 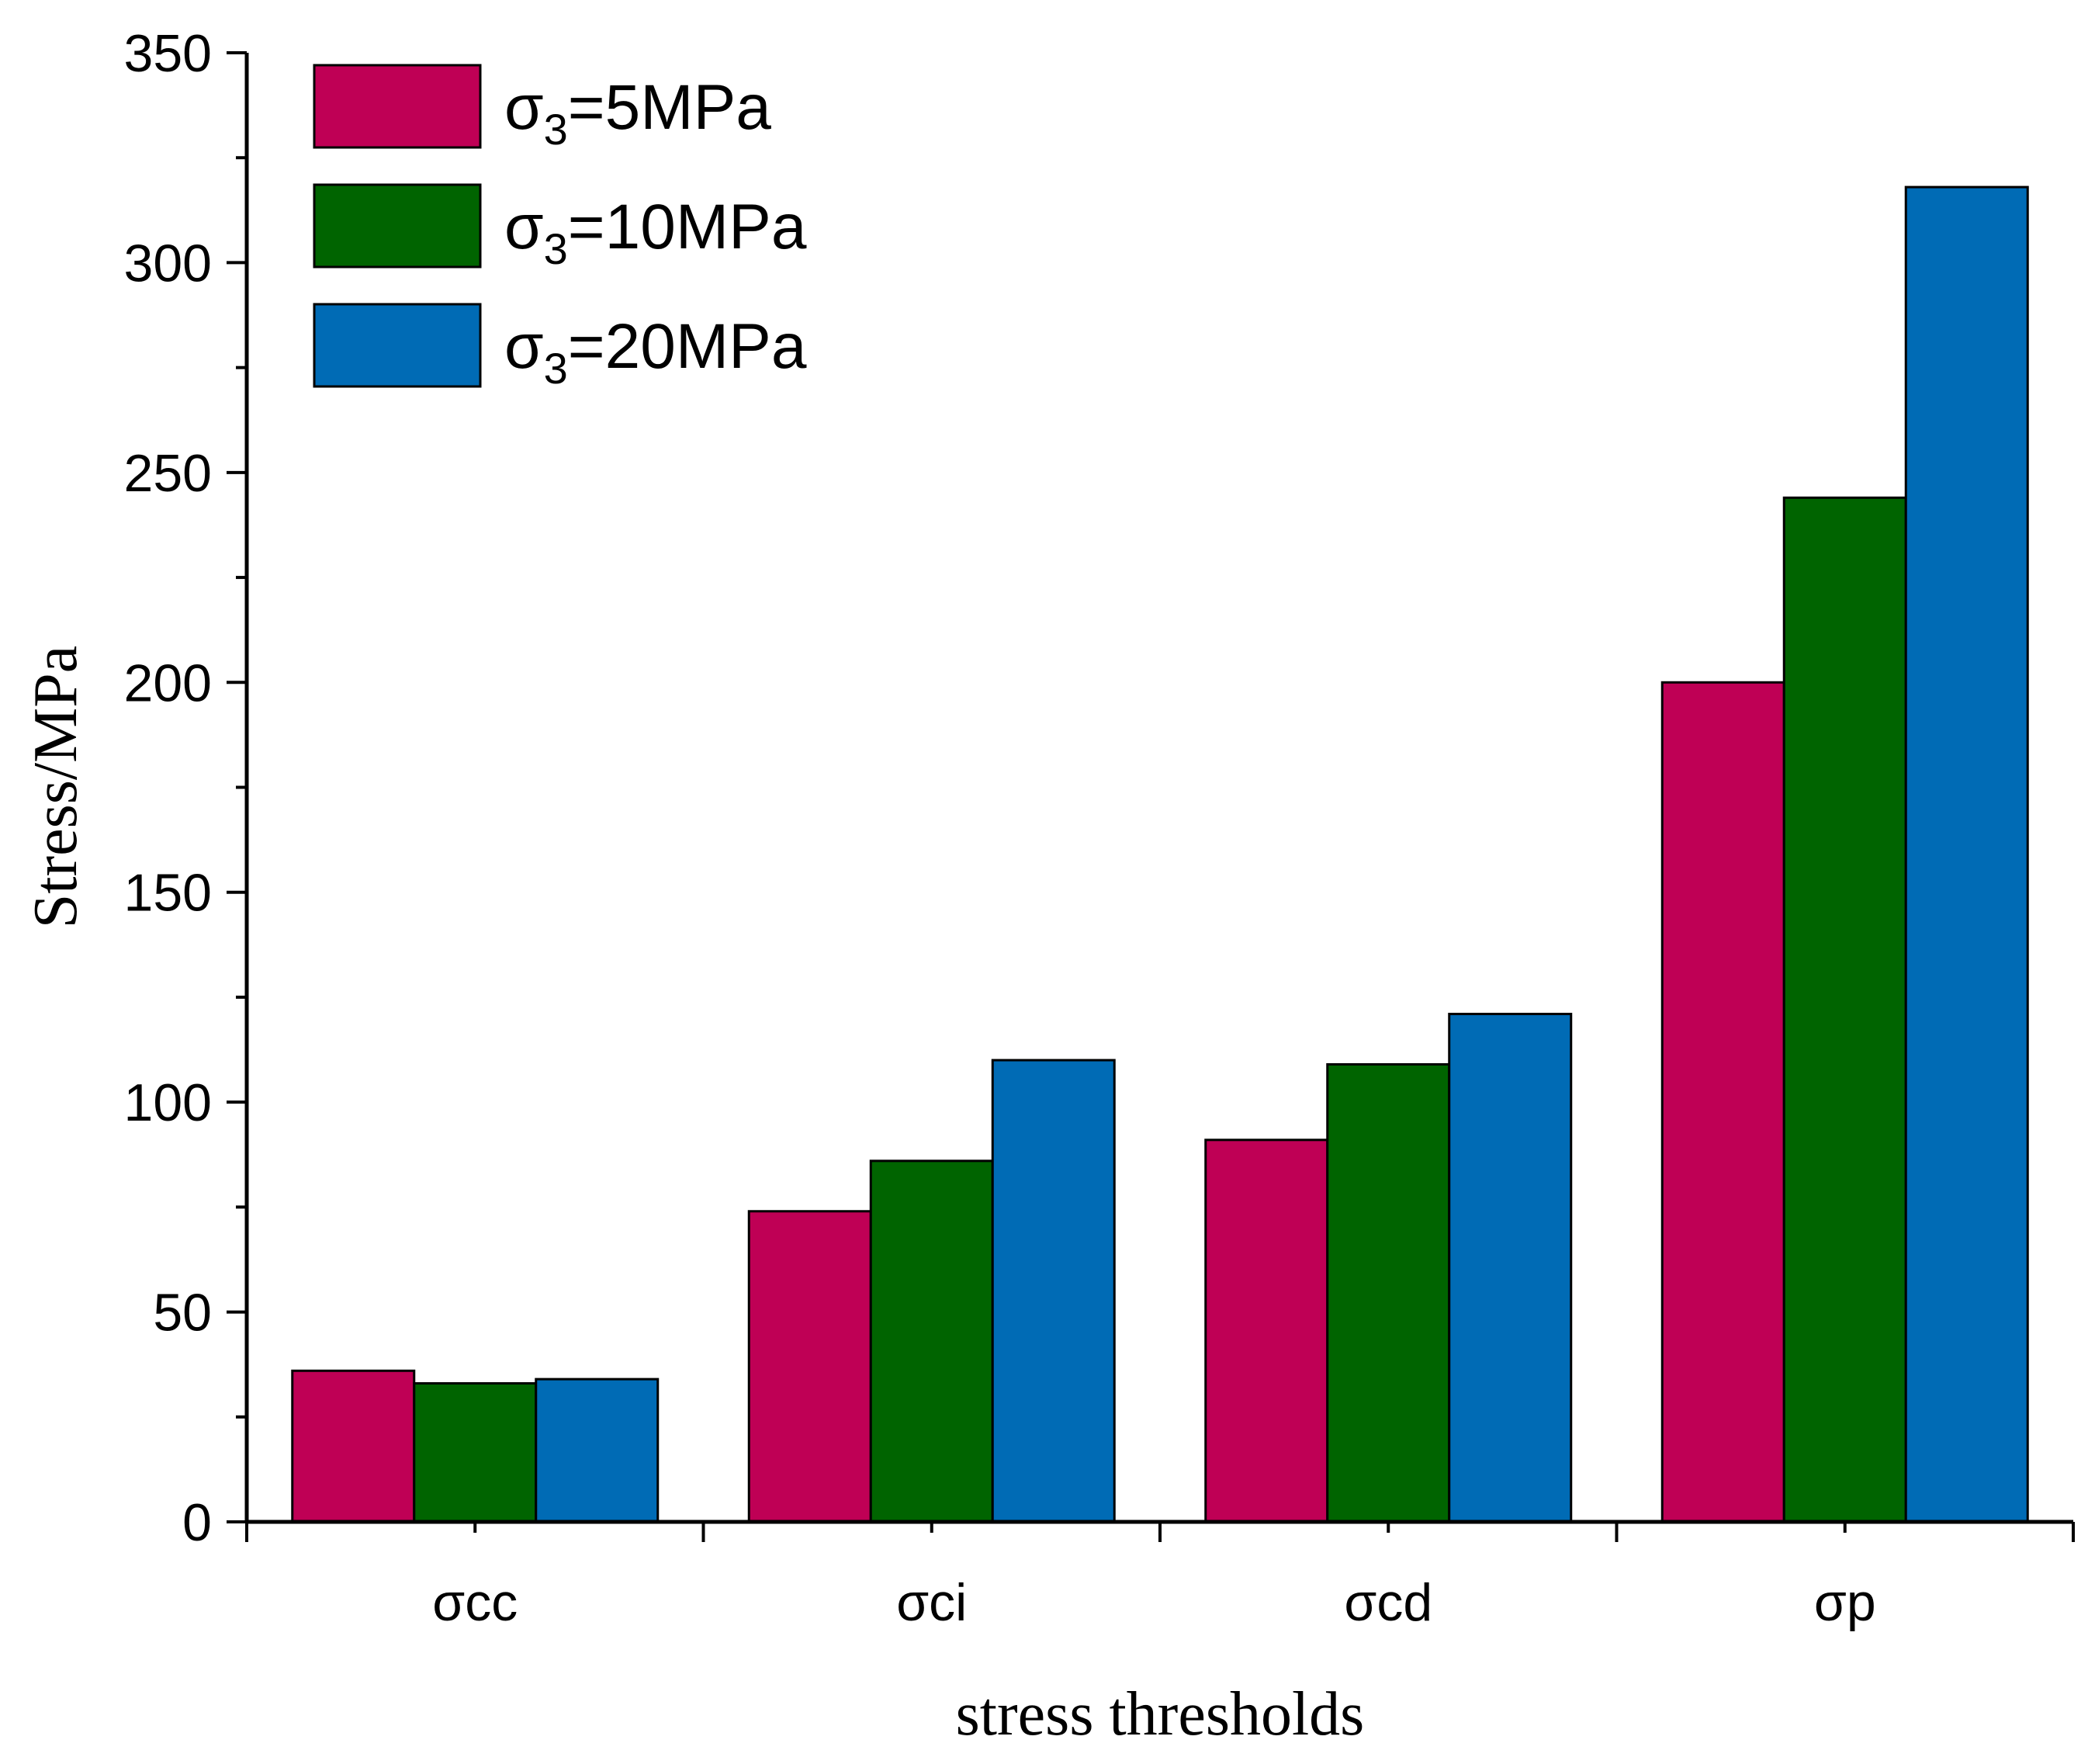 I want to click on legend: σ3=5MPa σ3=10MPa σ3=20MPa, so click(x=560, y=228).